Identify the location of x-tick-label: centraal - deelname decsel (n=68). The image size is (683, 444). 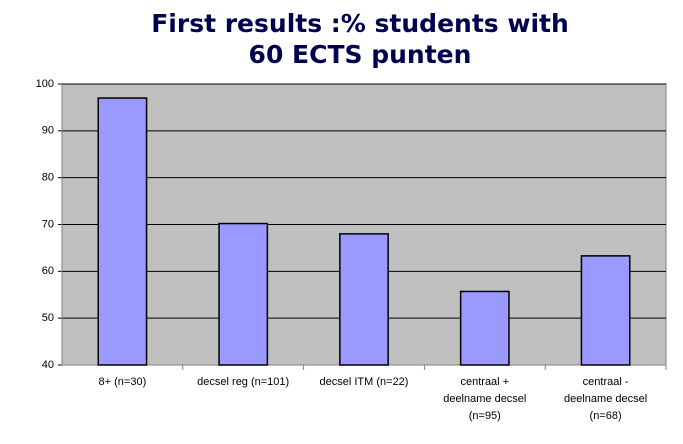
(605, 399).